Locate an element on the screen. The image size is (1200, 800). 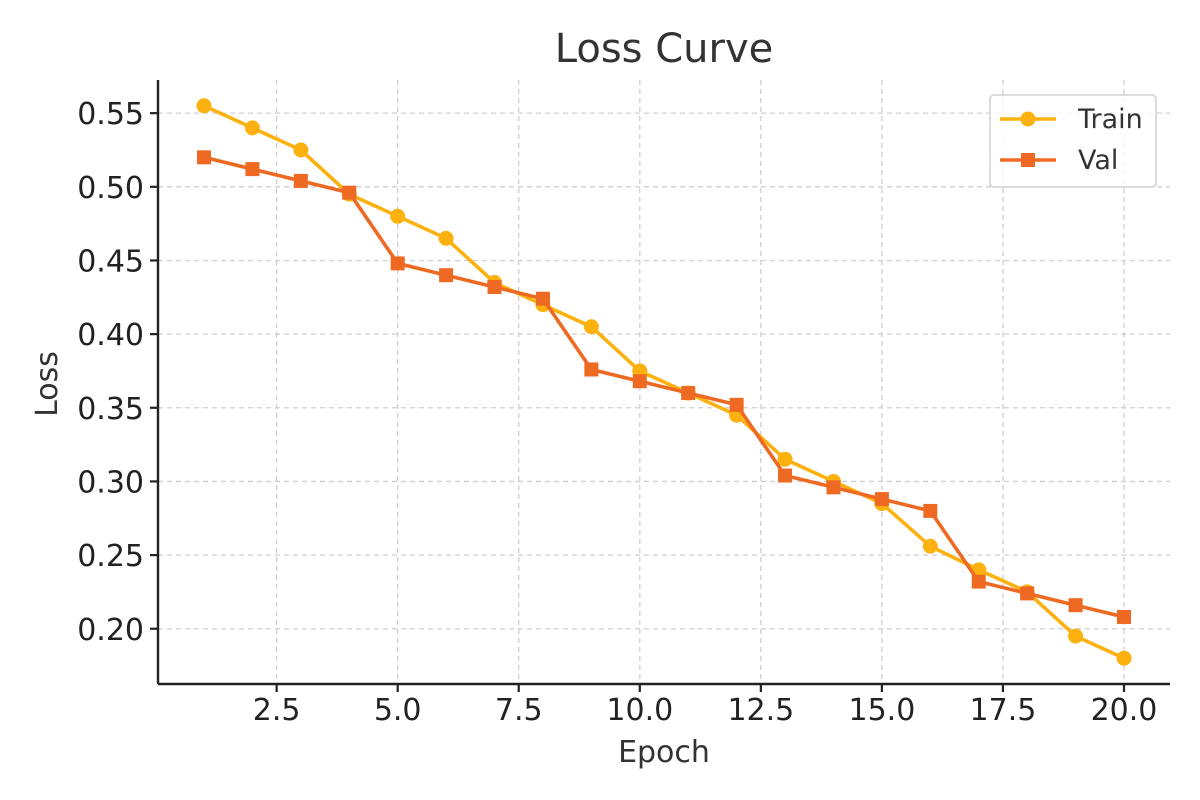
x-tick-label: 20.0 is located at coordinates (1124, 710).